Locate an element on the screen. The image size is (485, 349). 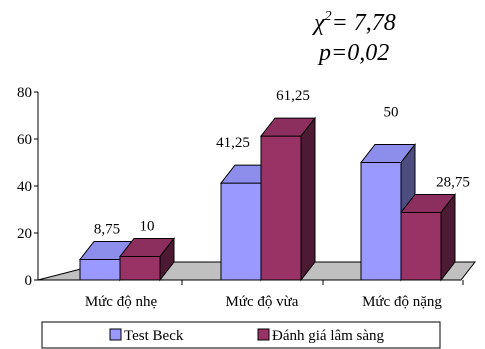
chi-square-annotation: χ2= 7,78 is located at coordinates (354, 22).